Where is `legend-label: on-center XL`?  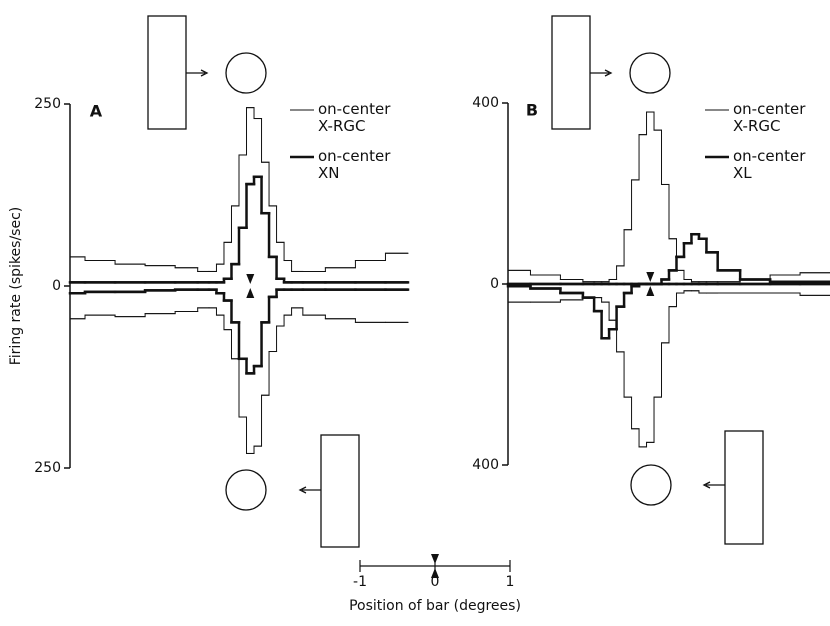 legend-label: on-center XL is located at coordinates (769, 164).